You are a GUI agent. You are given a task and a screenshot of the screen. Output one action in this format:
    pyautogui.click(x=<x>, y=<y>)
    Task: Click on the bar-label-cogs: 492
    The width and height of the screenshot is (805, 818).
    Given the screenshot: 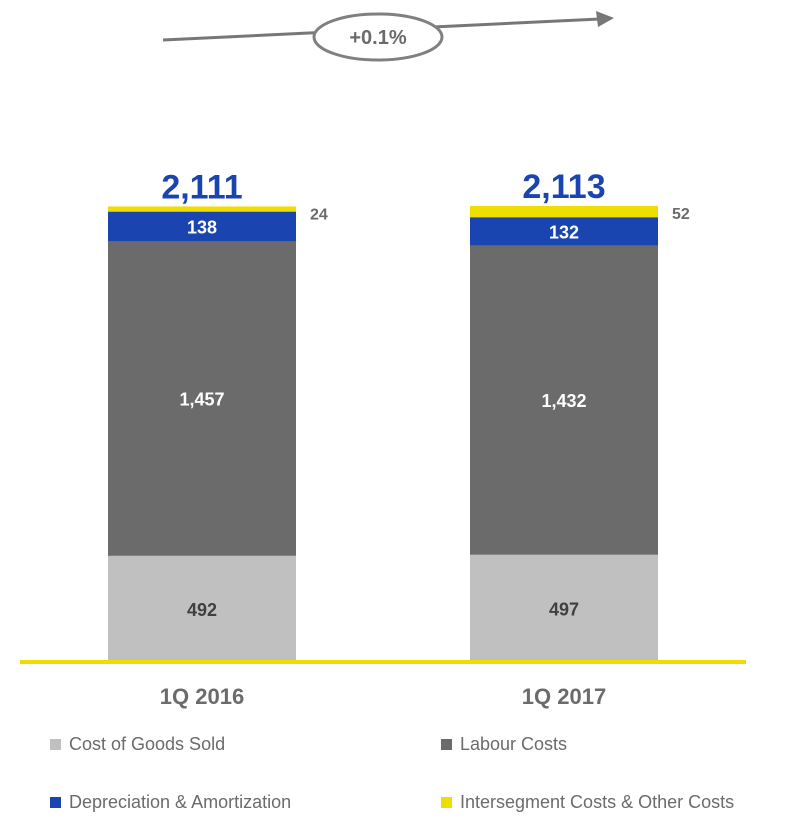 What is the action you would take?
    pyautogui.click(x=202, y=610)
    